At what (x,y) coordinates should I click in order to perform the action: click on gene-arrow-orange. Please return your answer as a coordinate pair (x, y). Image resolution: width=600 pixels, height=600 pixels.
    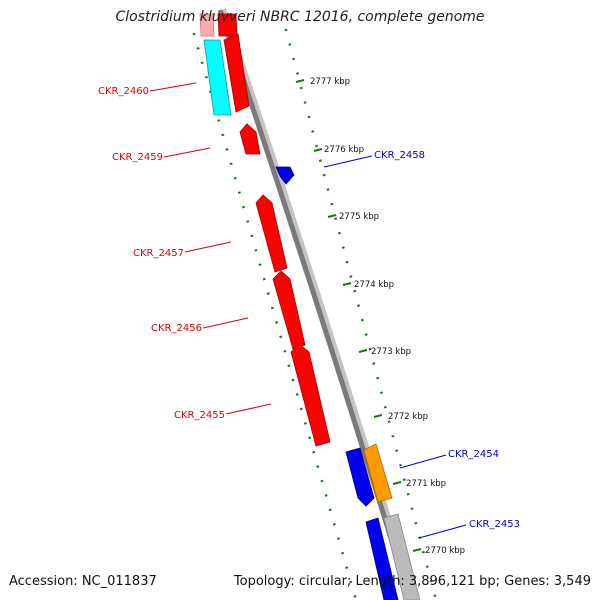
    Looking at the image, I should click on (378, 473).